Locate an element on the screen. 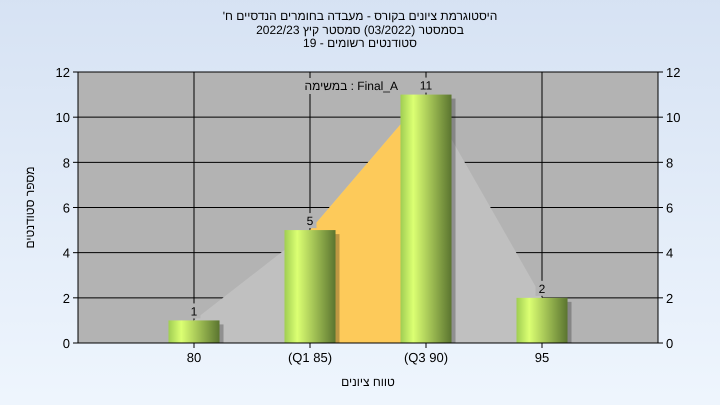  y-tick-label: 10 is located at coordinates (63, 118).